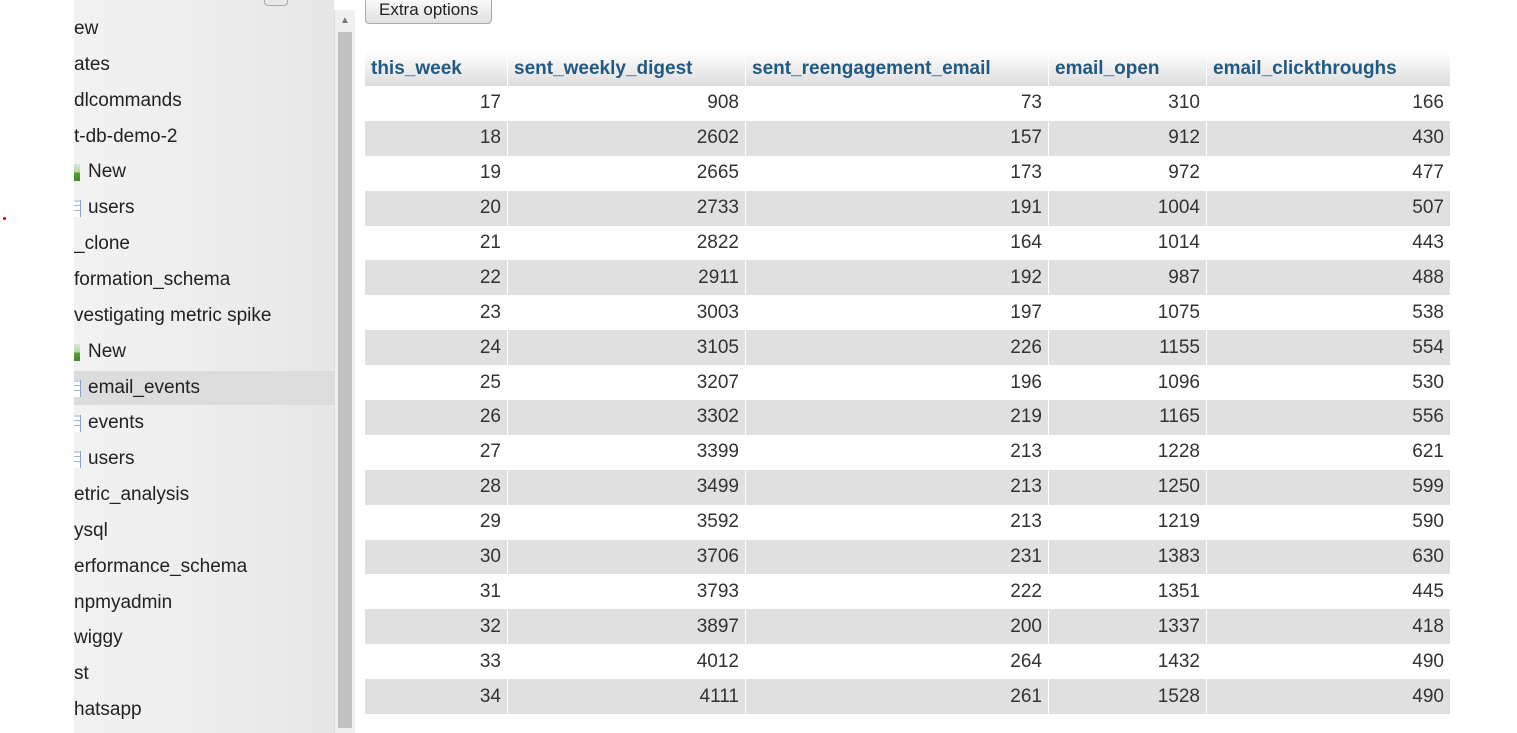 Image resolution: width=1517 pixels, height=733 pixels. I want to click on table-row: 21 2822 164 1014 443, so click(908, 243).